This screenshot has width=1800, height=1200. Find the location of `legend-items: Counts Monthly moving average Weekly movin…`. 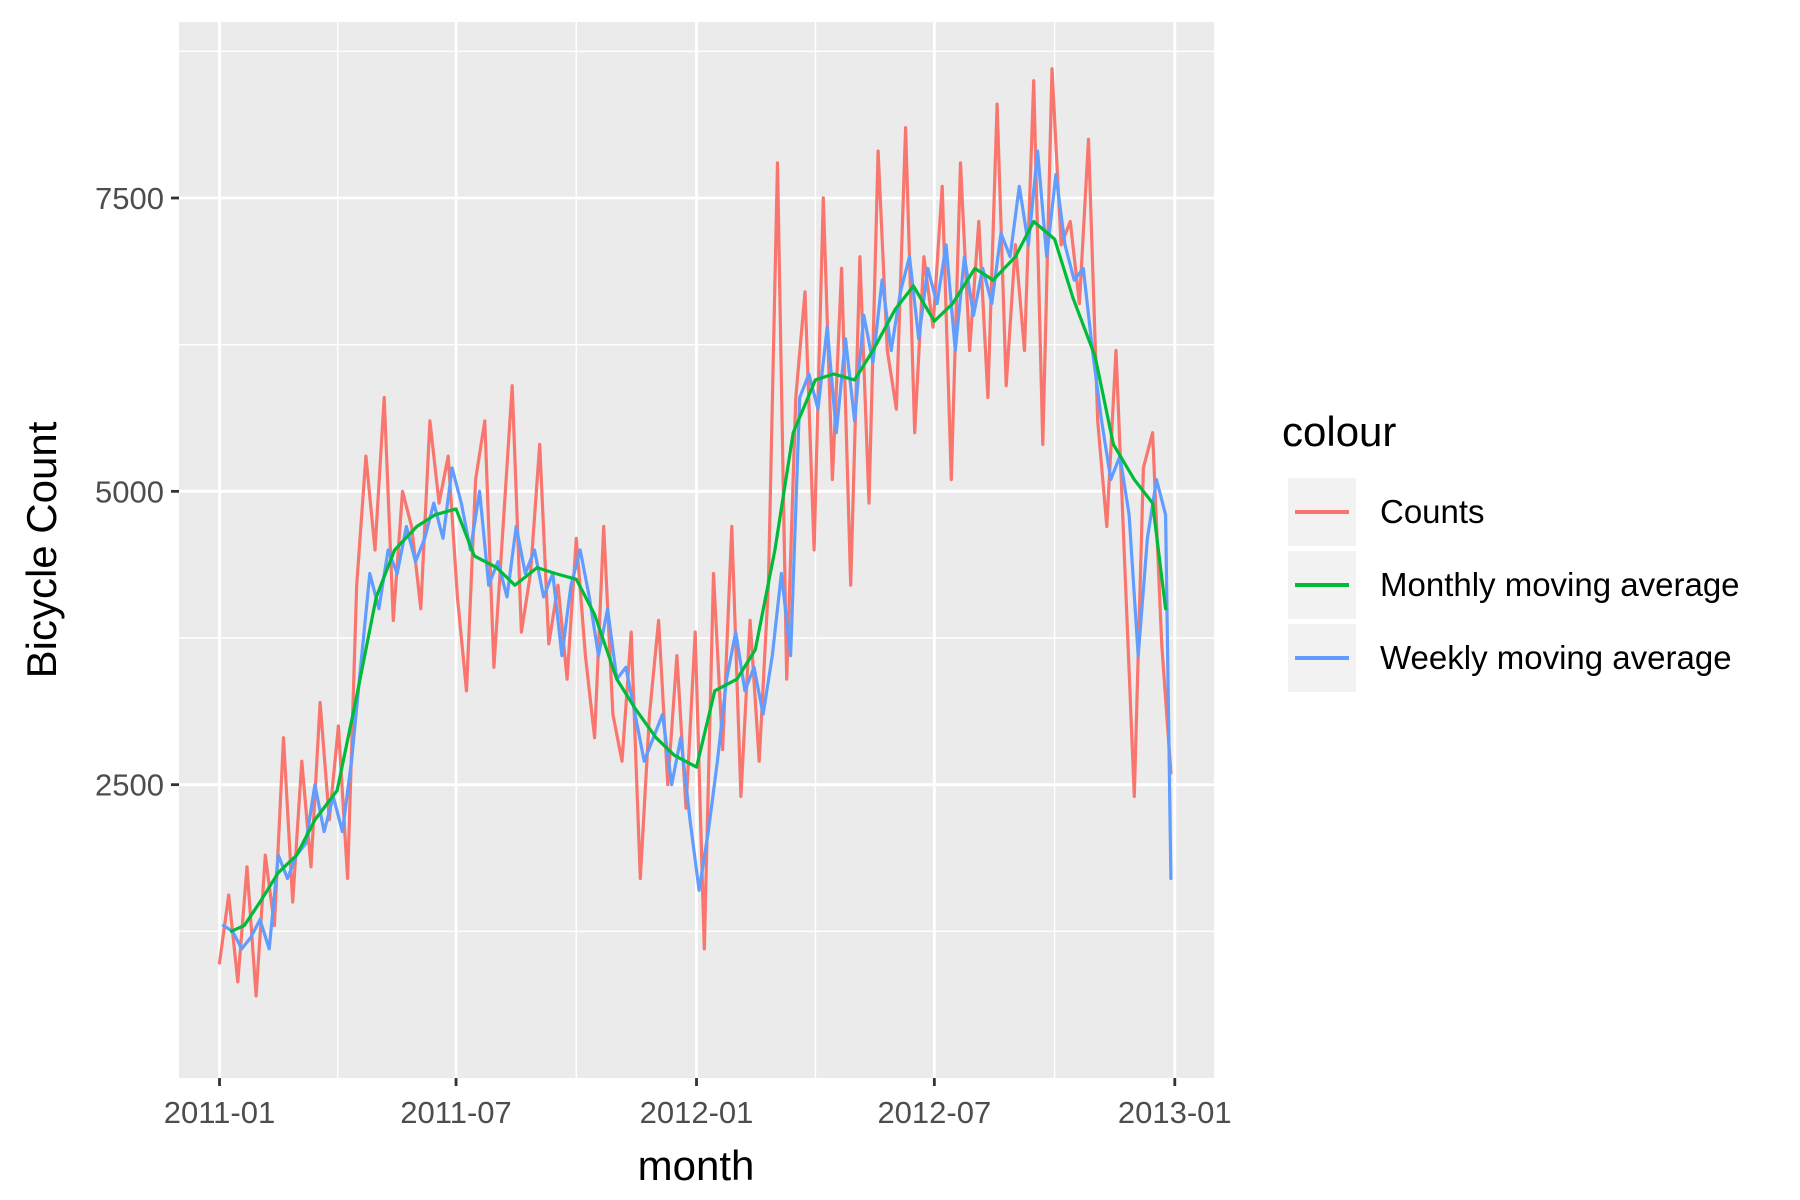

legend-items: Counts Monthly moving average Weekly movin… is located at coordinates (1514, 585).